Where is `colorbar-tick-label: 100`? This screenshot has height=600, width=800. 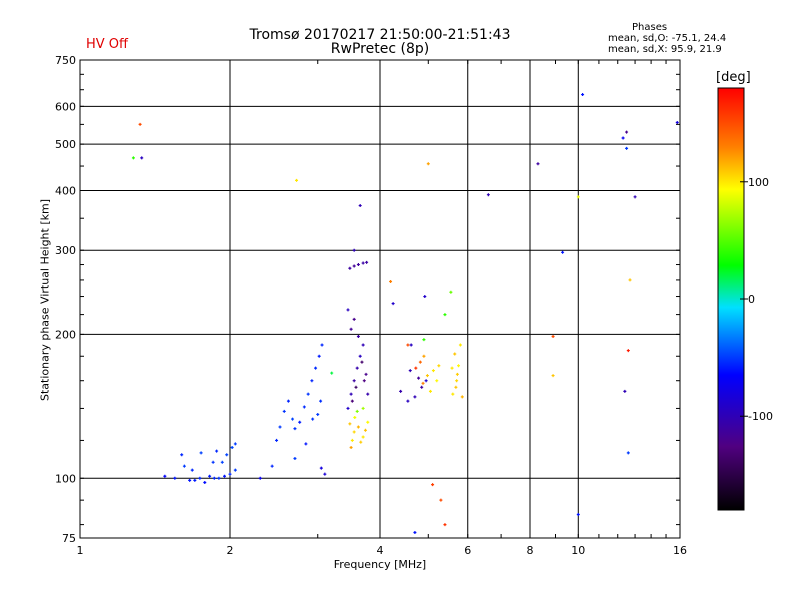 colorbar-tick-label: 100 is located at coordinates (758, 182).